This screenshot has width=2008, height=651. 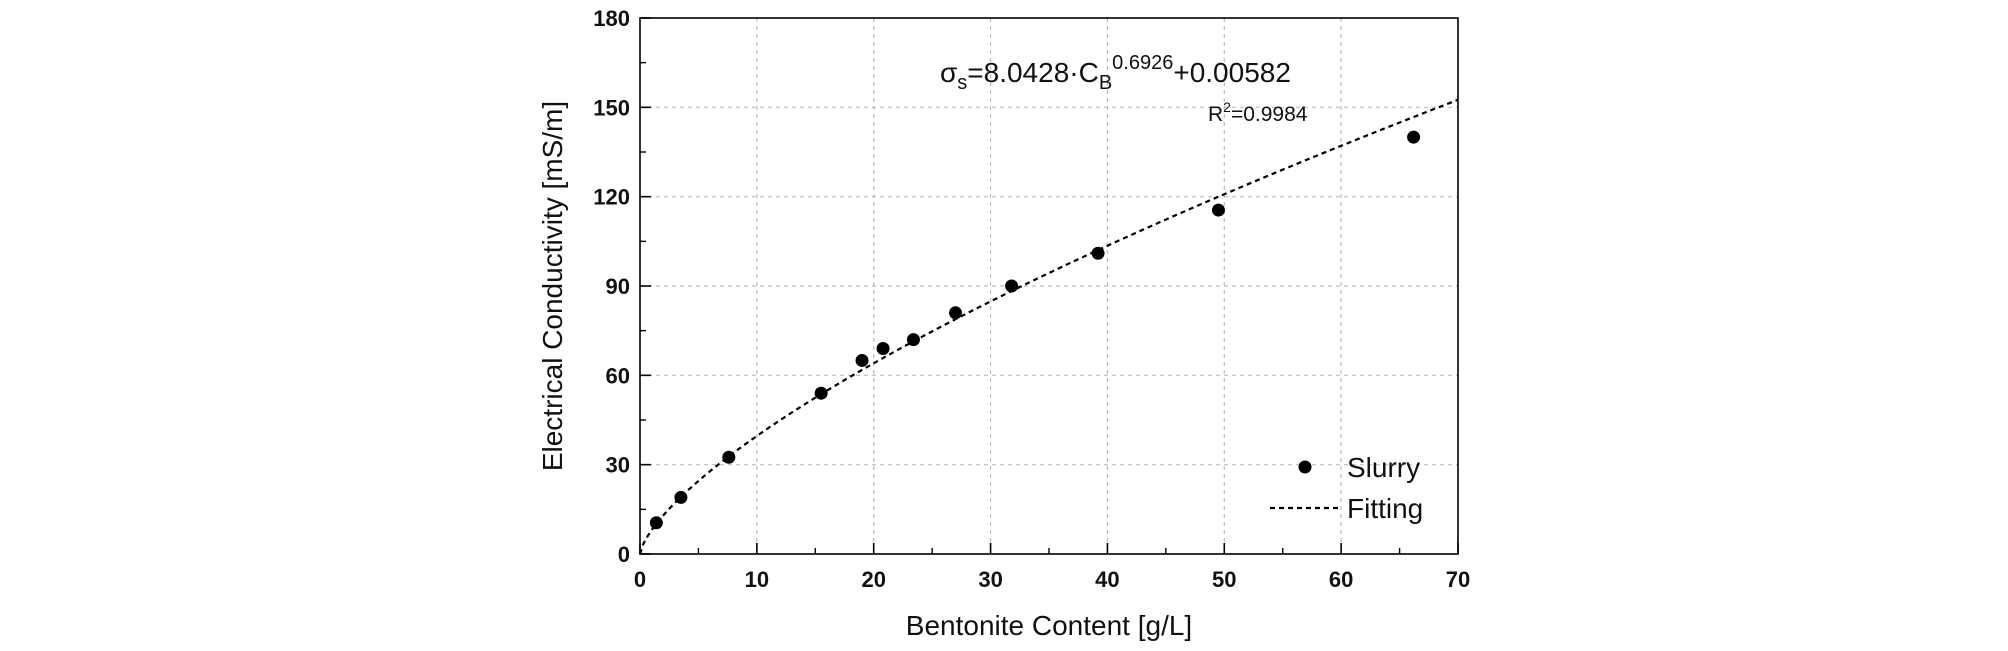 I want to click on y-tick-labels: 0 30 60 90 120 150 180, so click(x=611, y=286).